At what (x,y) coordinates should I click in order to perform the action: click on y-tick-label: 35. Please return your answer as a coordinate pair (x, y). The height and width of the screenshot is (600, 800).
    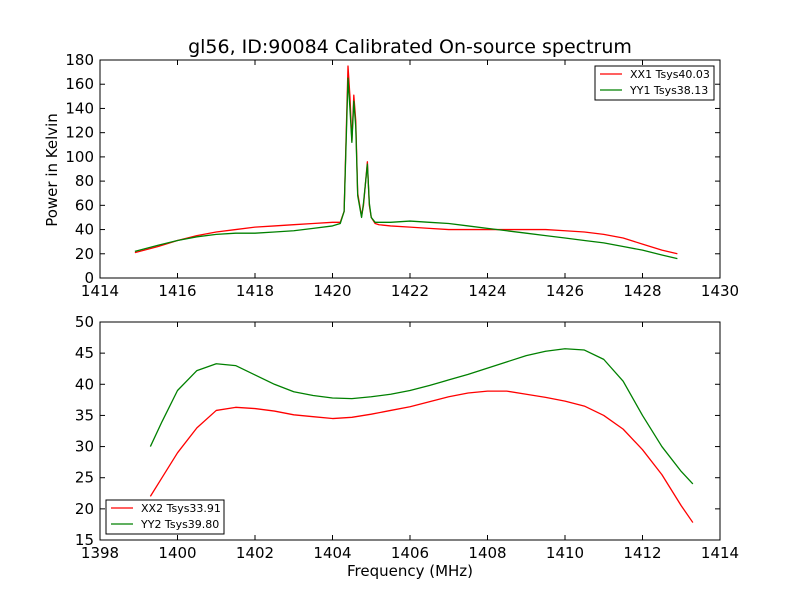
    Looking at the image, I should click on (84, 415).